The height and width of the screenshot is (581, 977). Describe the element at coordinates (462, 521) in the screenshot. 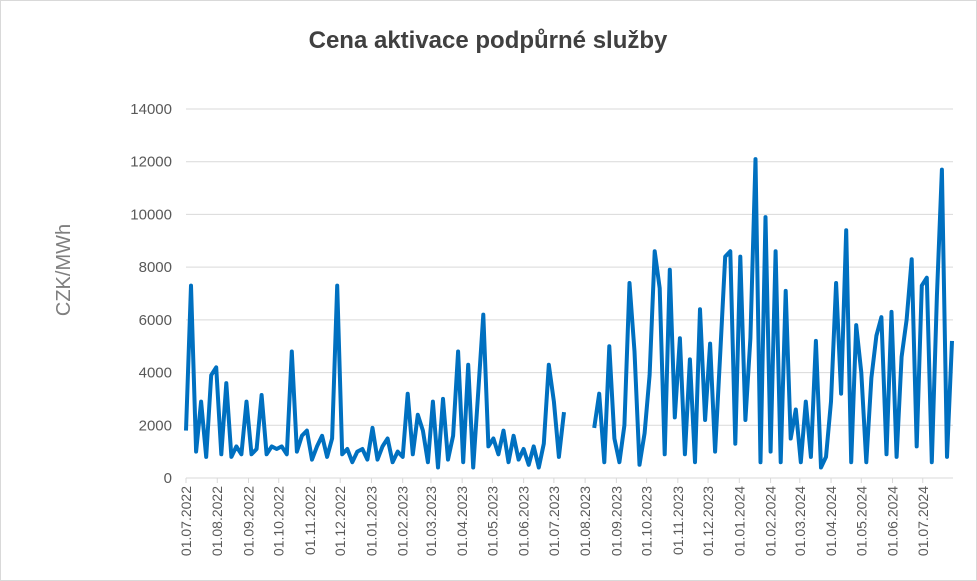

I see `x-tick-label: 01.04.2023` at that location.